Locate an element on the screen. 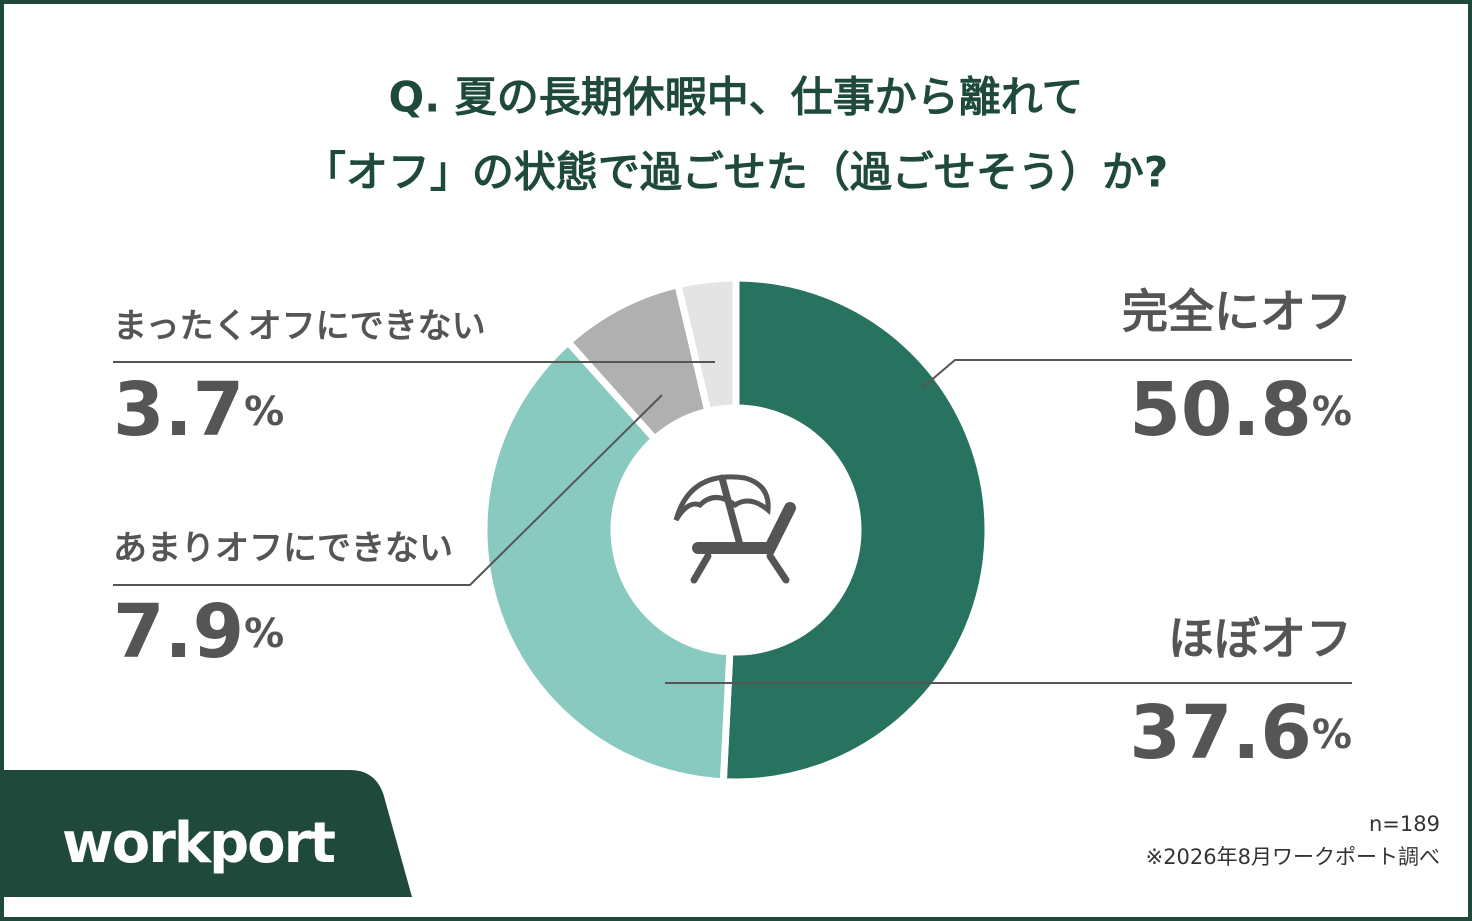 The width and height of the screenshot is (1472, 921). value: 3.7 is located at coordinates (178, 410).